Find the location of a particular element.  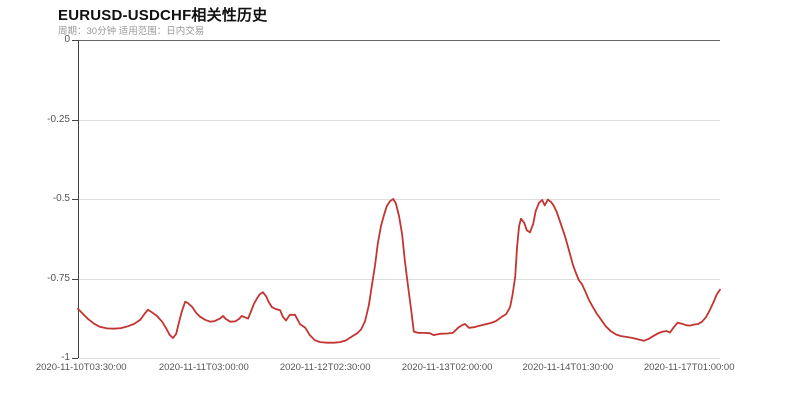

chart-title: EURUSD-USDCHF相关性历史 is located at coordinates (163, 15).